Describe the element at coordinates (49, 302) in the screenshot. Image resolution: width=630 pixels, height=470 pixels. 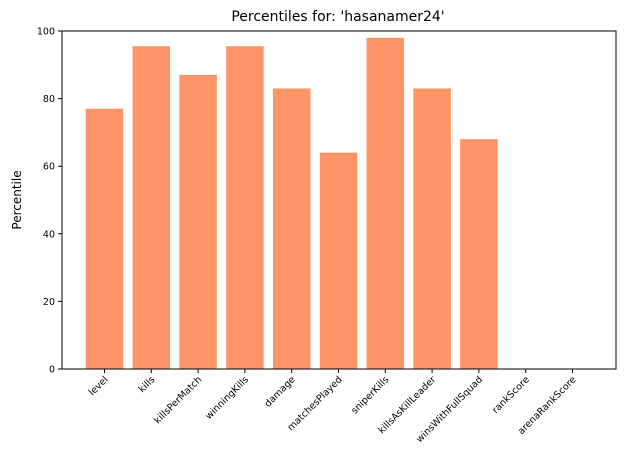
I see `y-tick-label: 20` at that location.